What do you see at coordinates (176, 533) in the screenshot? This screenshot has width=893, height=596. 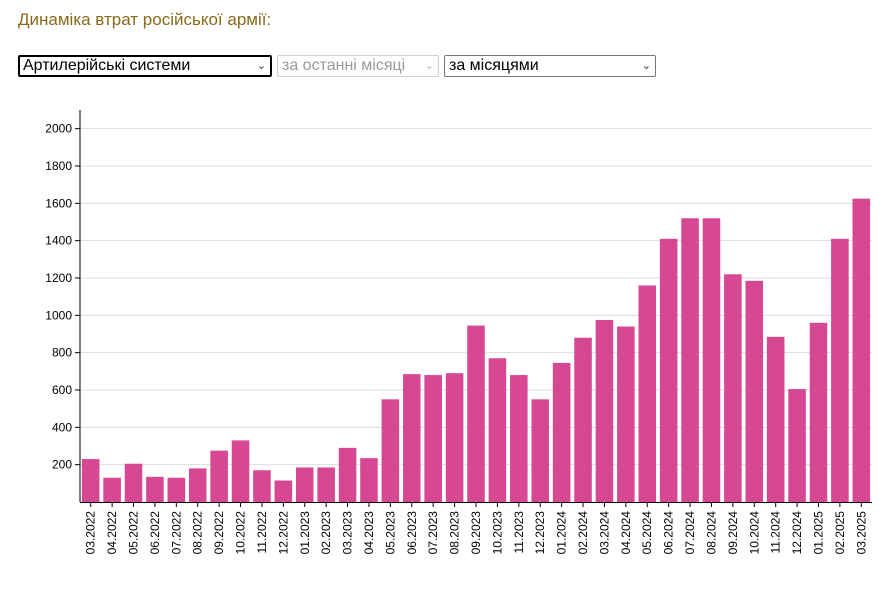 I see `x-tick-label: 07.2022` at bounding box center [176, 533].